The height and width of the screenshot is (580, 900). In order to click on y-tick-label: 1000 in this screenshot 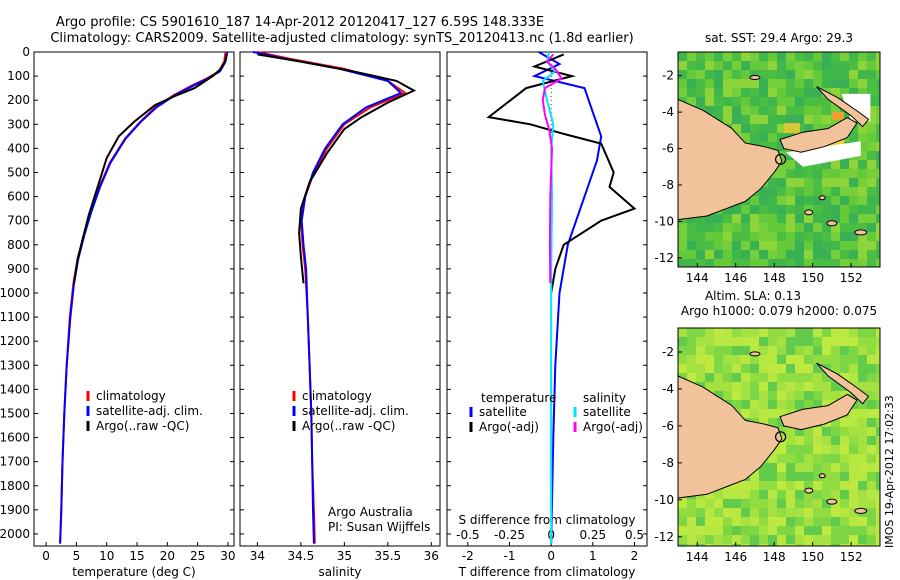, I will do `click(15, 293)`.